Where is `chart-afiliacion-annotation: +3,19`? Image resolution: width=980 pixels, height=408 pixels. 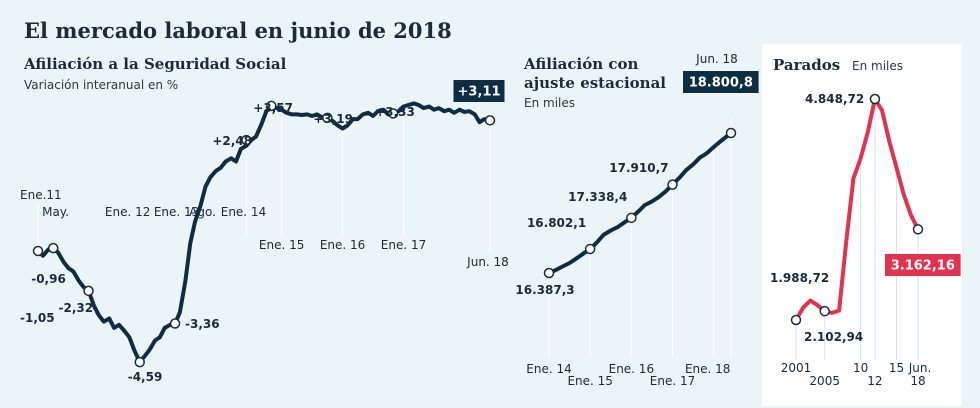 chart-afiliacion-annotation: +3,19 is located at coordinates (333, 119).